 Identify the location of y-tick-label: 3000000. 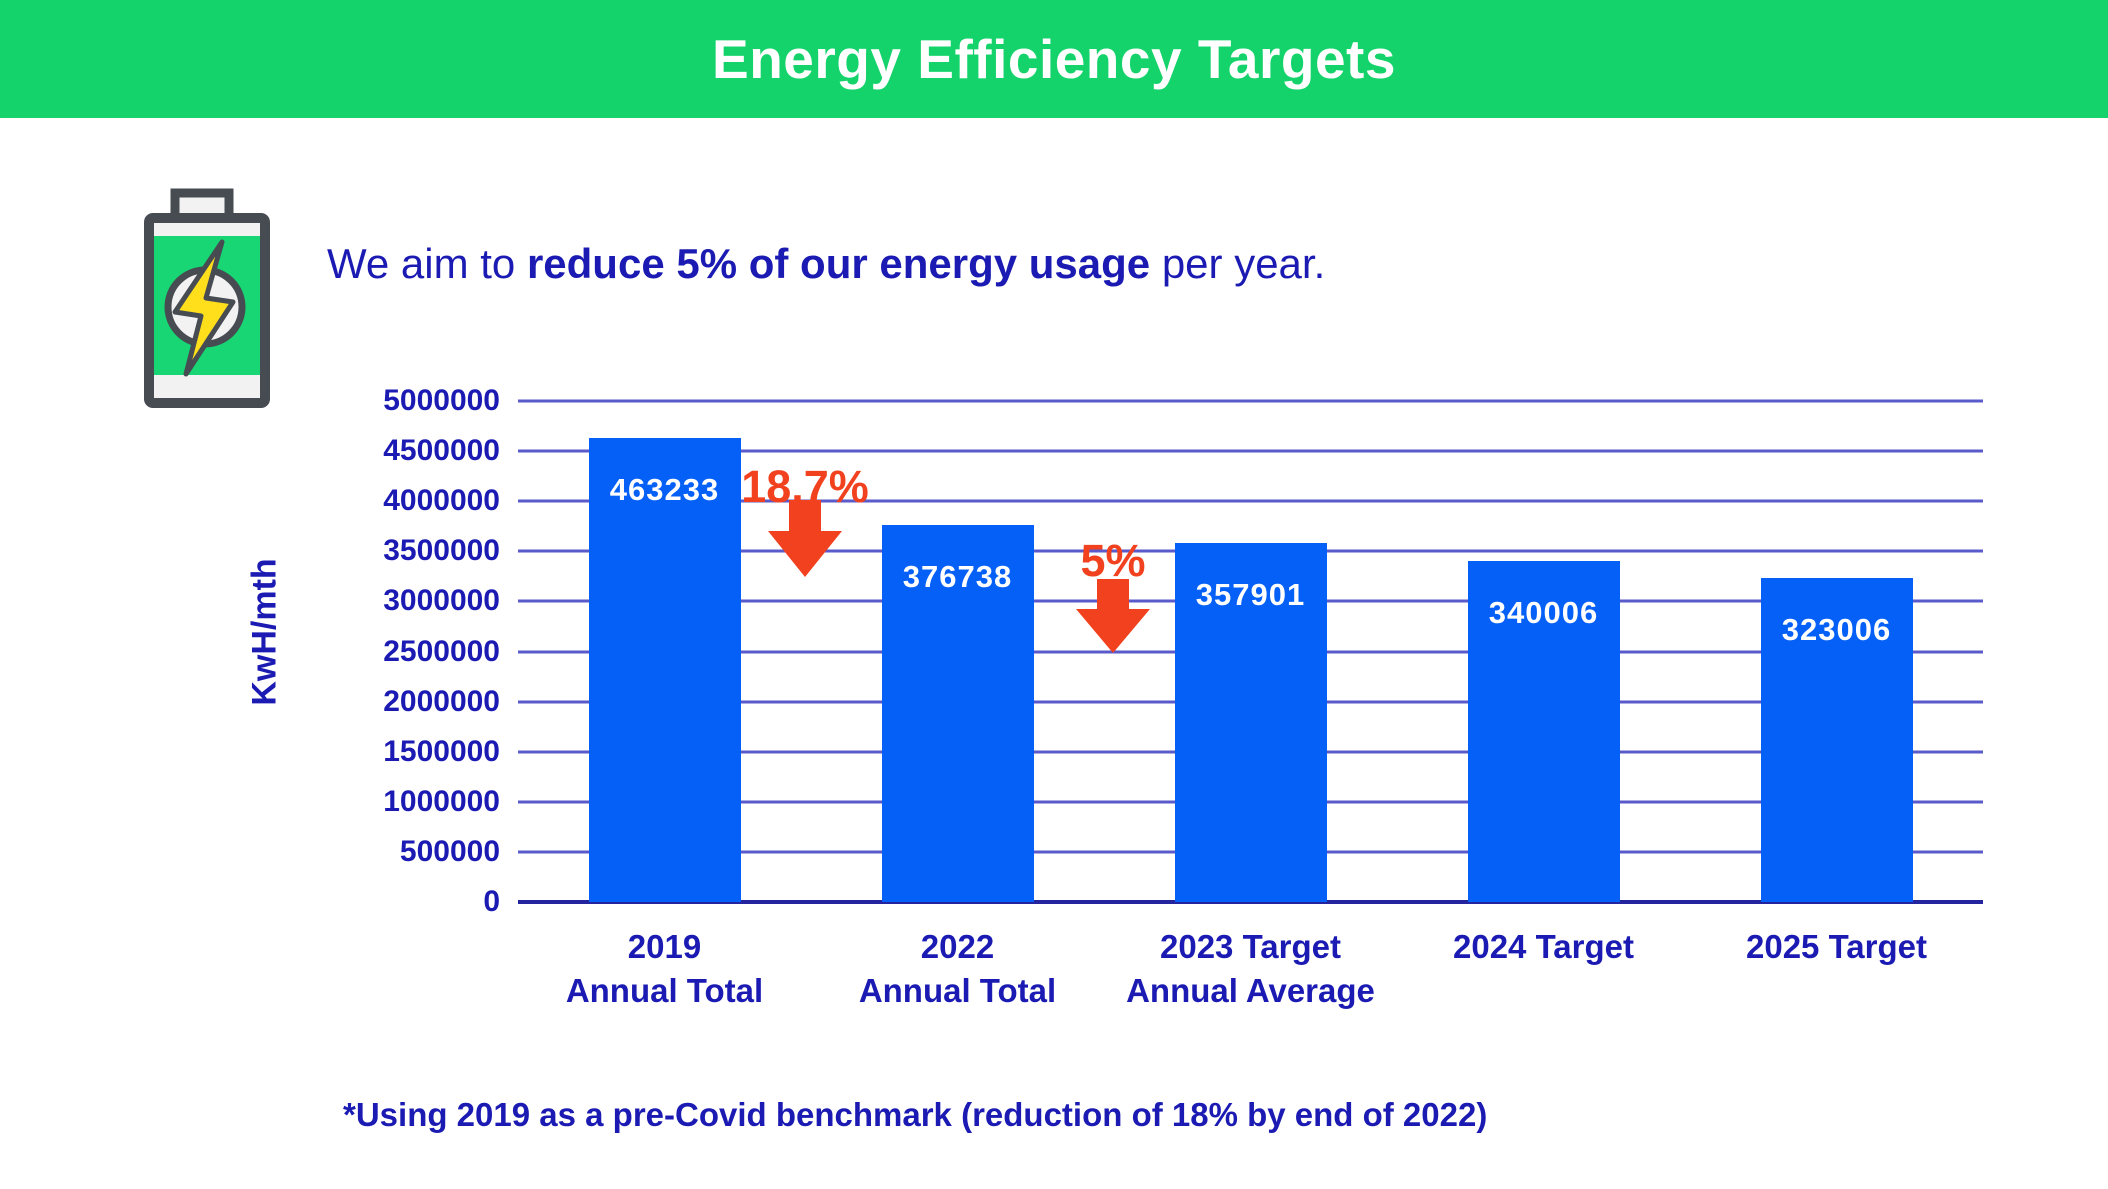
(441, 601).